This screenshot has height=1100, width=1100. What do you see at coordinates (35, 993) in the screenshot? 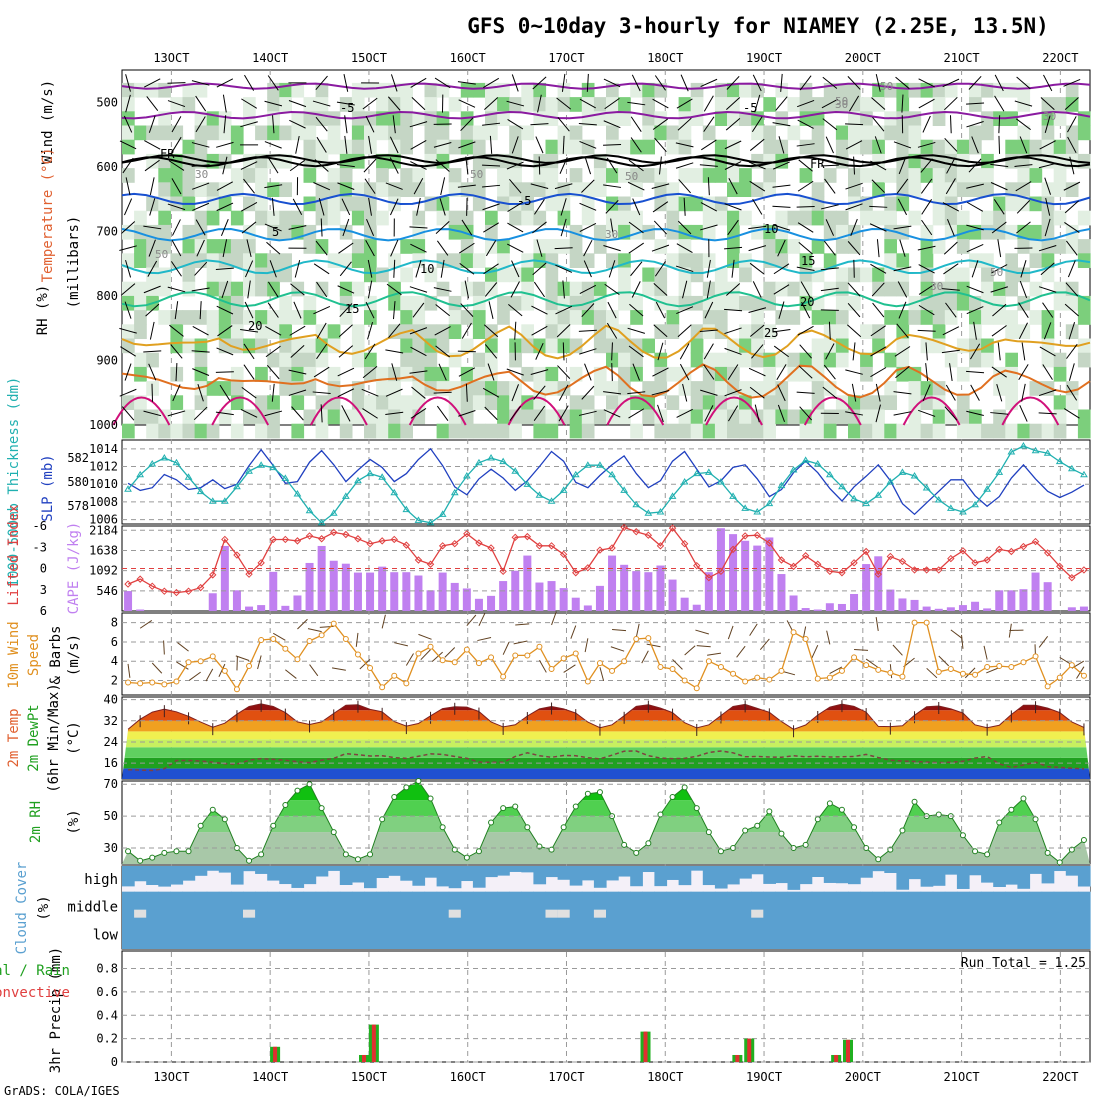
I see `precip-convective-label: Convective` at bounding box center [35, 993].